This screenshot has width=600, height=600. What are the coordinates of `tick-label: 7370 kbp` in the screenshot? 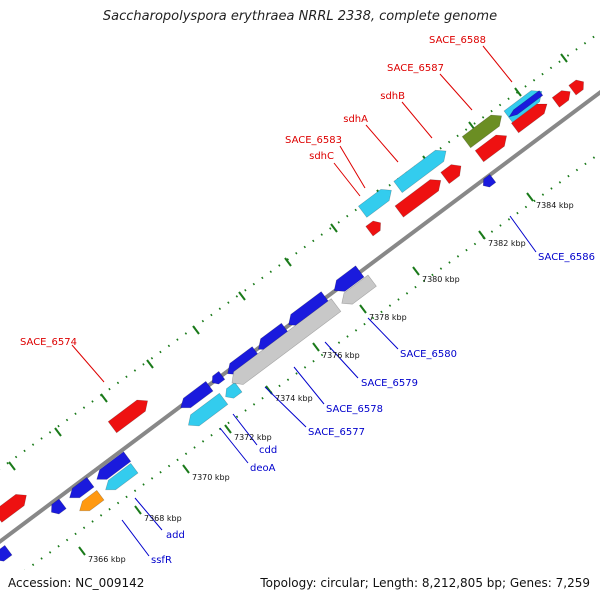 It's located at (211, 477).